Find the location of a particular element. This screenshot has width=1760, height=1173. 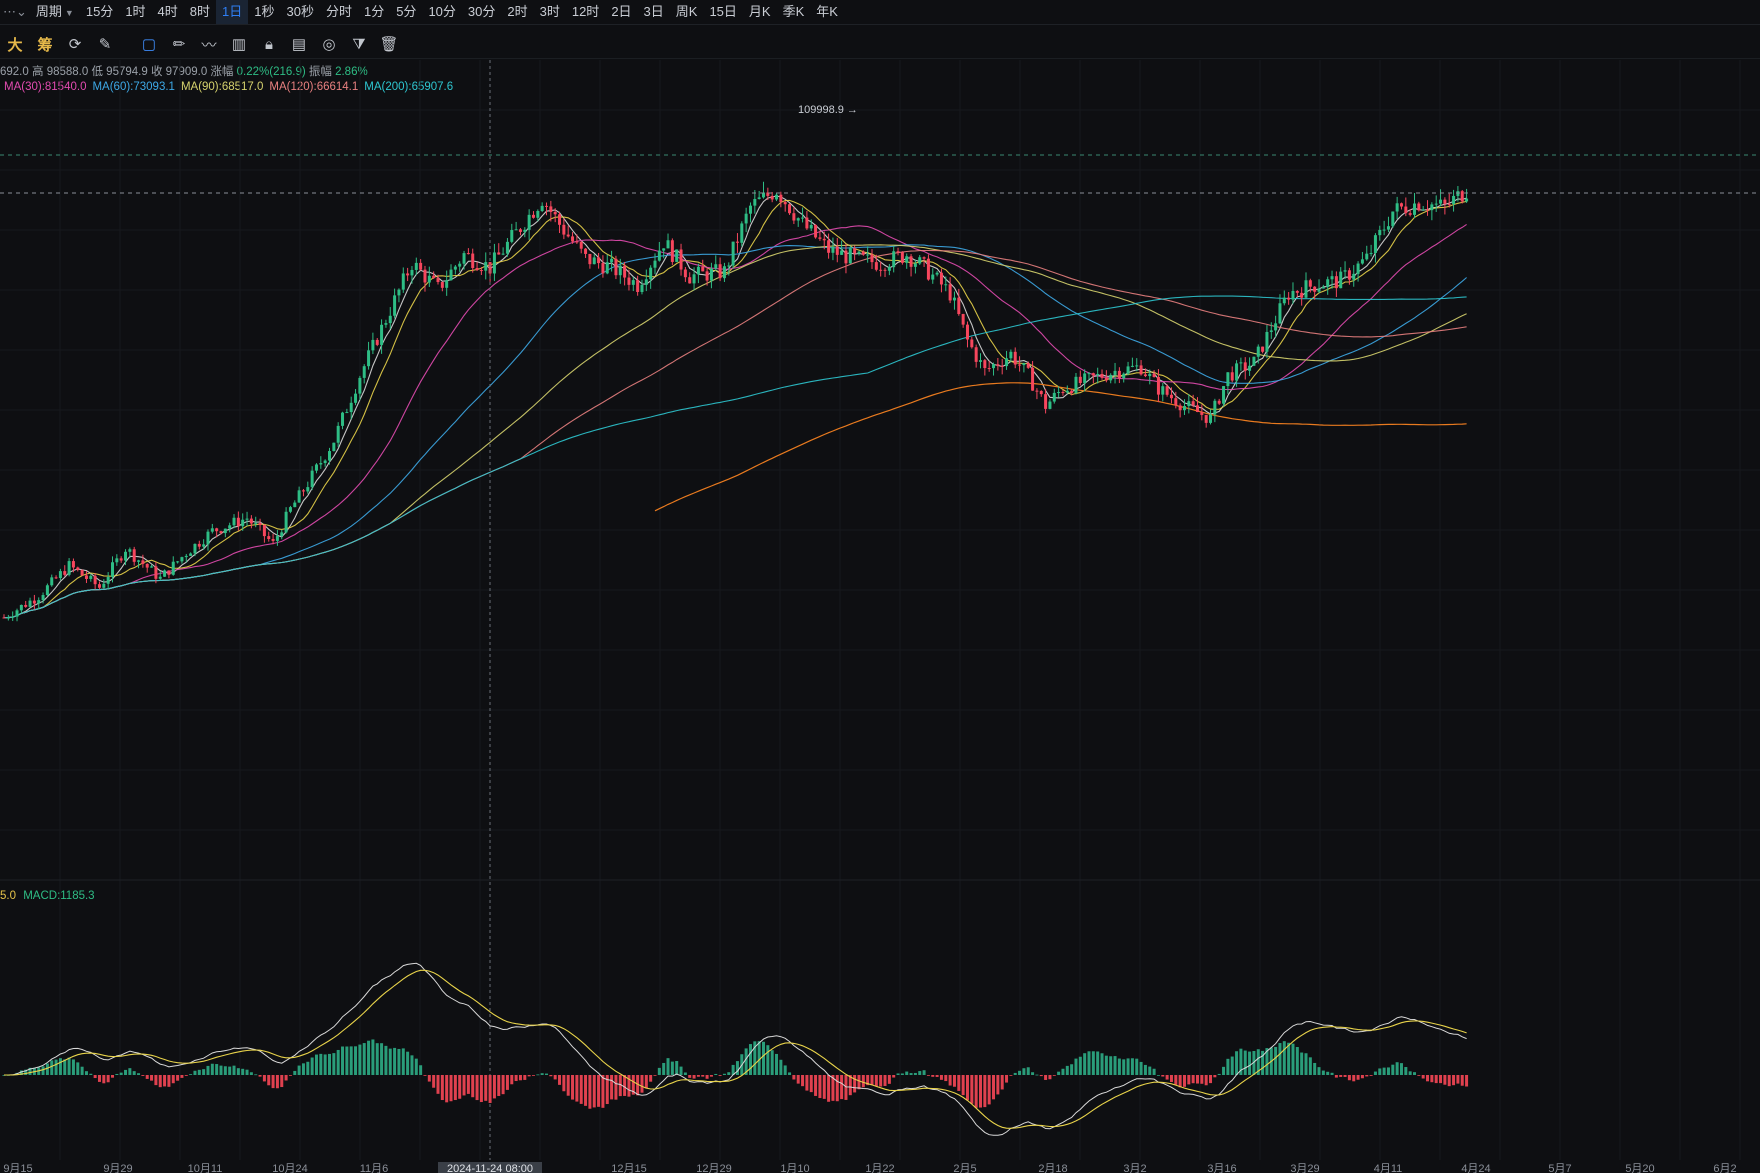

chips-button: 筹 is located at coordinates (45, 45).